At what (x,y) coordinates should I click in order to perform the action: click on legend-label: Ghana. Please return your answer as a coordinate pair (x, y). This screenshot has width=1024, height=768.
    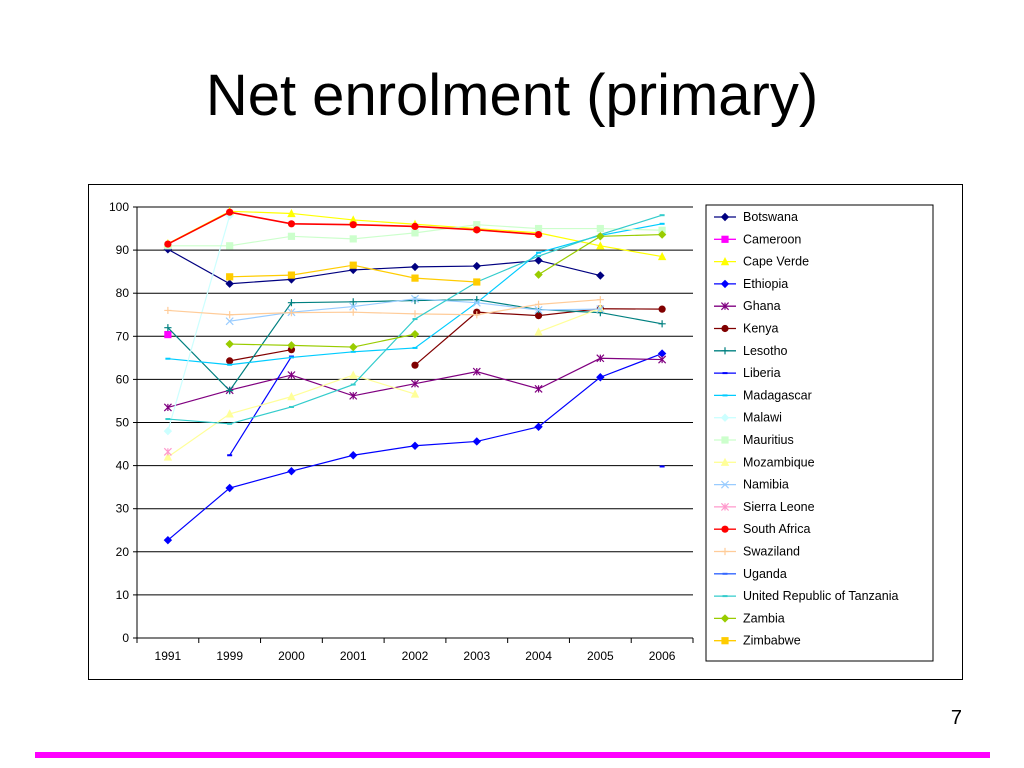
    Looking at the image, I should click on (762, 306).